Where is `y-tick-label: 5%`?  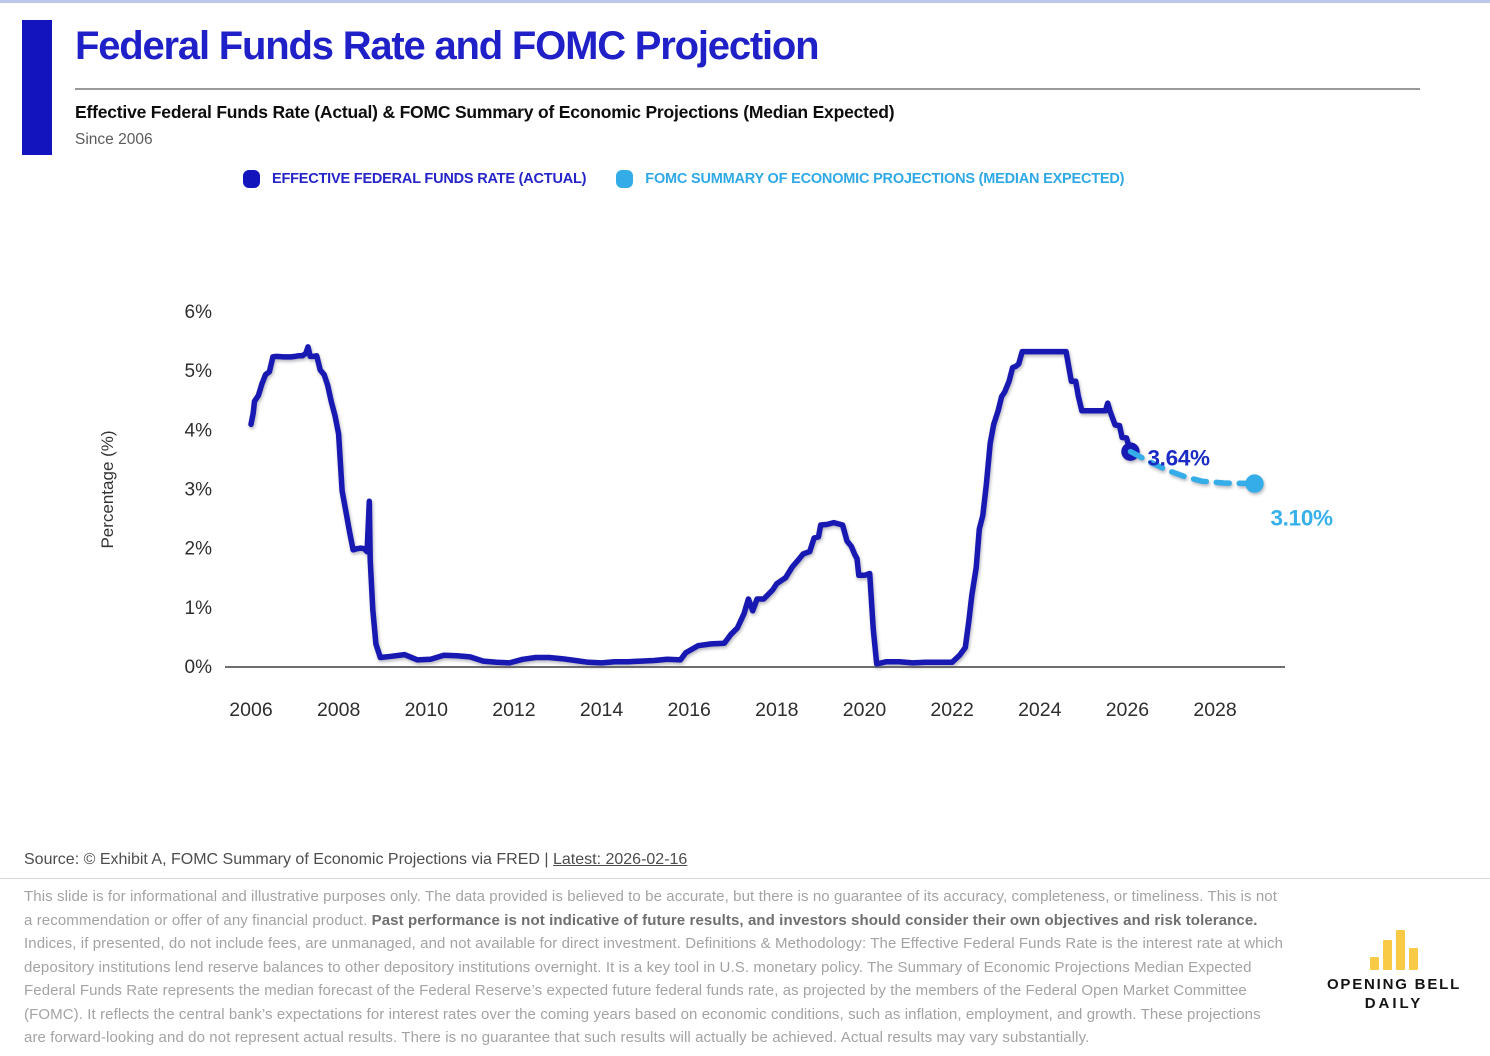
y-tick-label: 5% is located at coordinates (199, 371).